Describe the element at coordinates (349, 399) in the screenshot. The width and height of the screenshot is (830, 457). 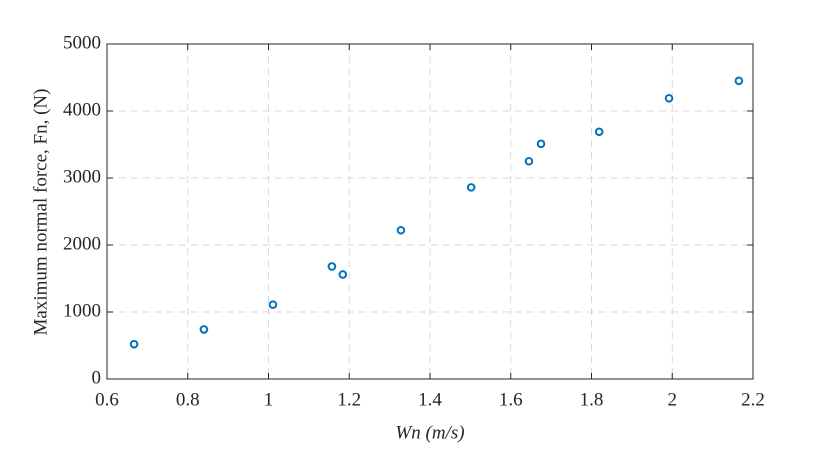
I see `x-tick-label: 1.2` at that location.